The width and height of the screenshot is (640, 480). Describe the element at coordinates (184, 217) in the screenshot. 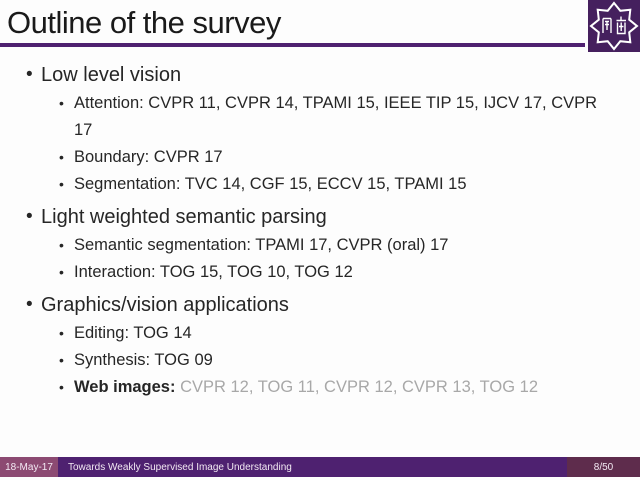

I see `bullet-text: Light weighted semantic parsing` at that location.